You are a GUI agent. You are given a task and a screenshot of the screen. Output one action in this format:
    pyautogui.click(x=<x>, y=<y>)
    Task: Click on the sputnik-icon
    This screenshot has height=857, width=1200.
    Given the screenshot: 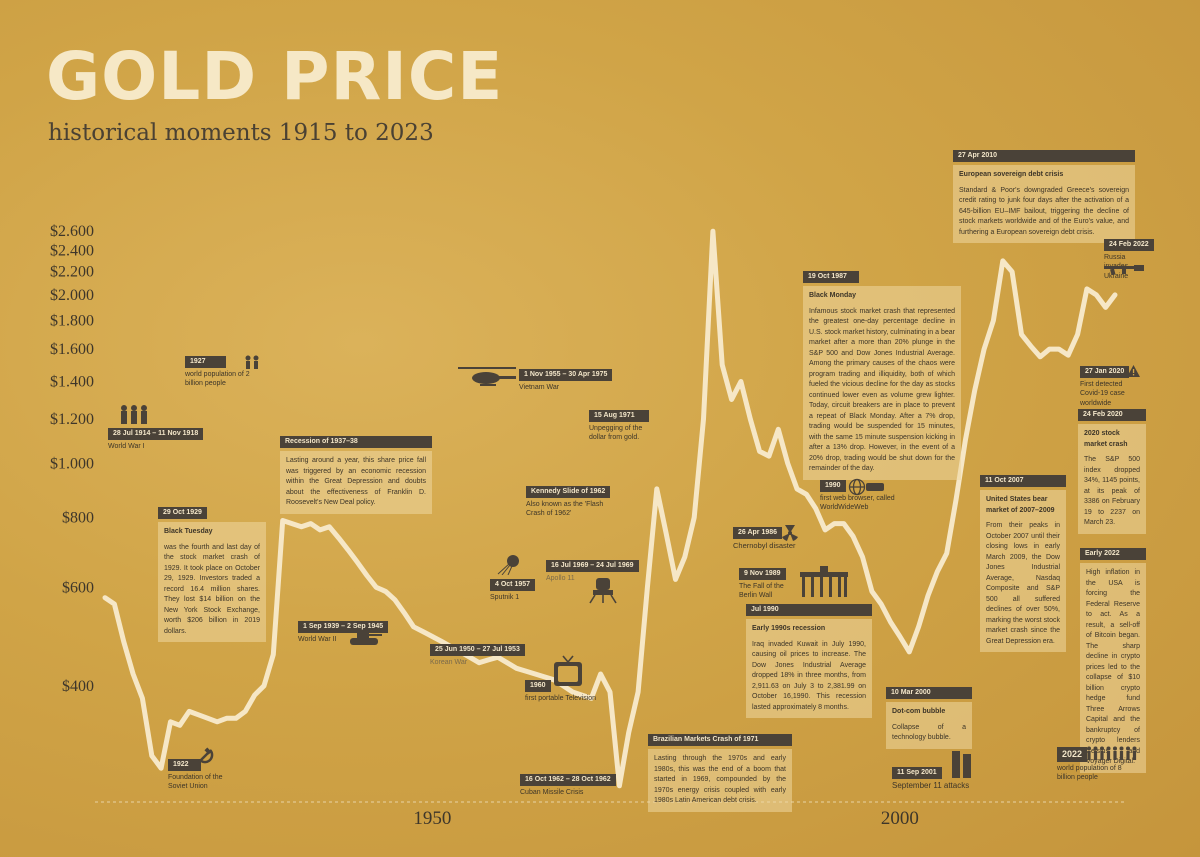 What is the action you would take?
    pyautogui.click(x=508, y=565)
    